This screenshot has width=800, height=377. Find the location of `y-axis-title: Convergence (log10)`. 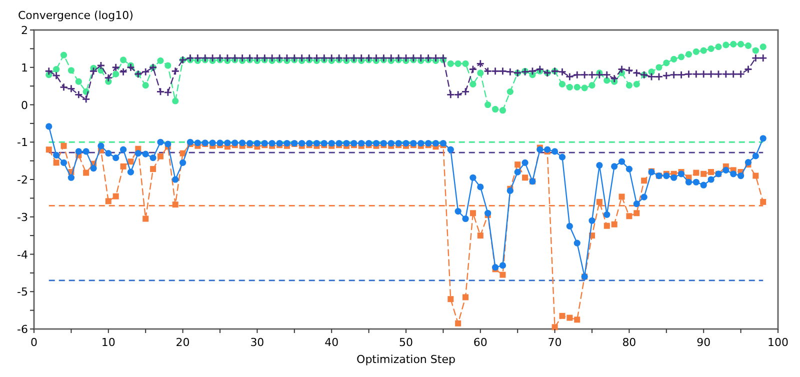

y-axis-title: Convergence (log10) is located at coordinates (76, 15).